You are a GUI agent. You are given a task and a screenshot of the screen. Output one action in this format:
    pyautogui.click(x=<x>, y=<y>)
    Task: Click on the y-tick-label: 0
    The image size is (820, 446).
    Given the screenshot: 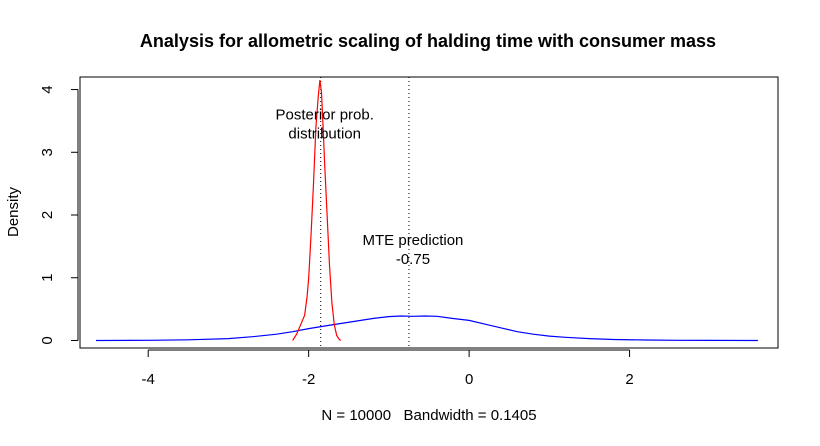 What is the action you would take?
    pyautogui.click(x=47, y=340)
    